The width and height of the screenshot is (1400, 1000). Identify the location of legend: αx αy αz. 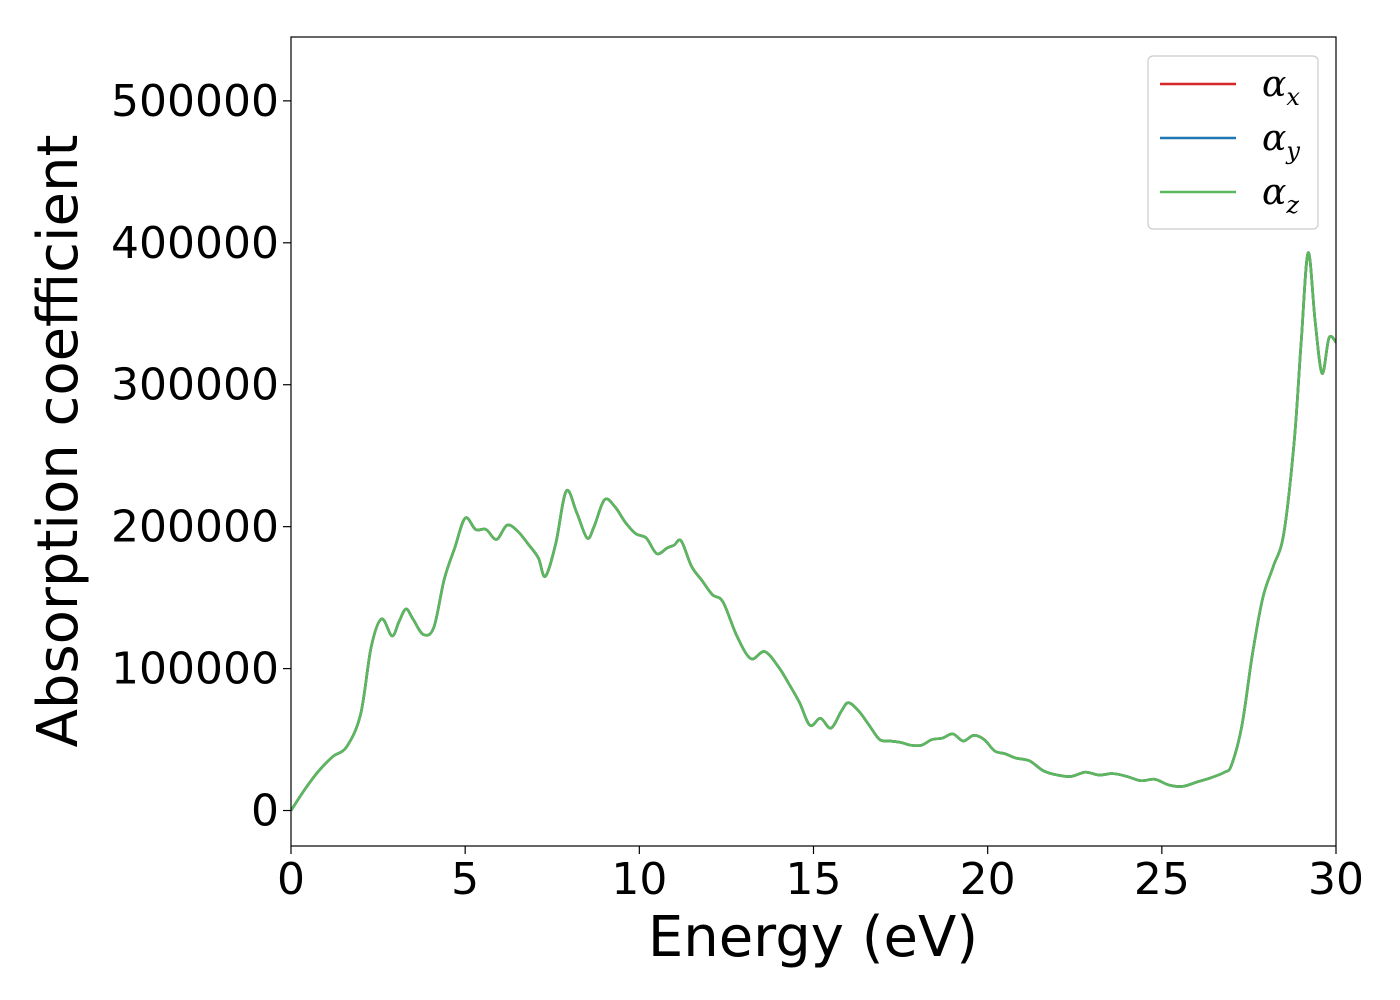
(1233, 142).